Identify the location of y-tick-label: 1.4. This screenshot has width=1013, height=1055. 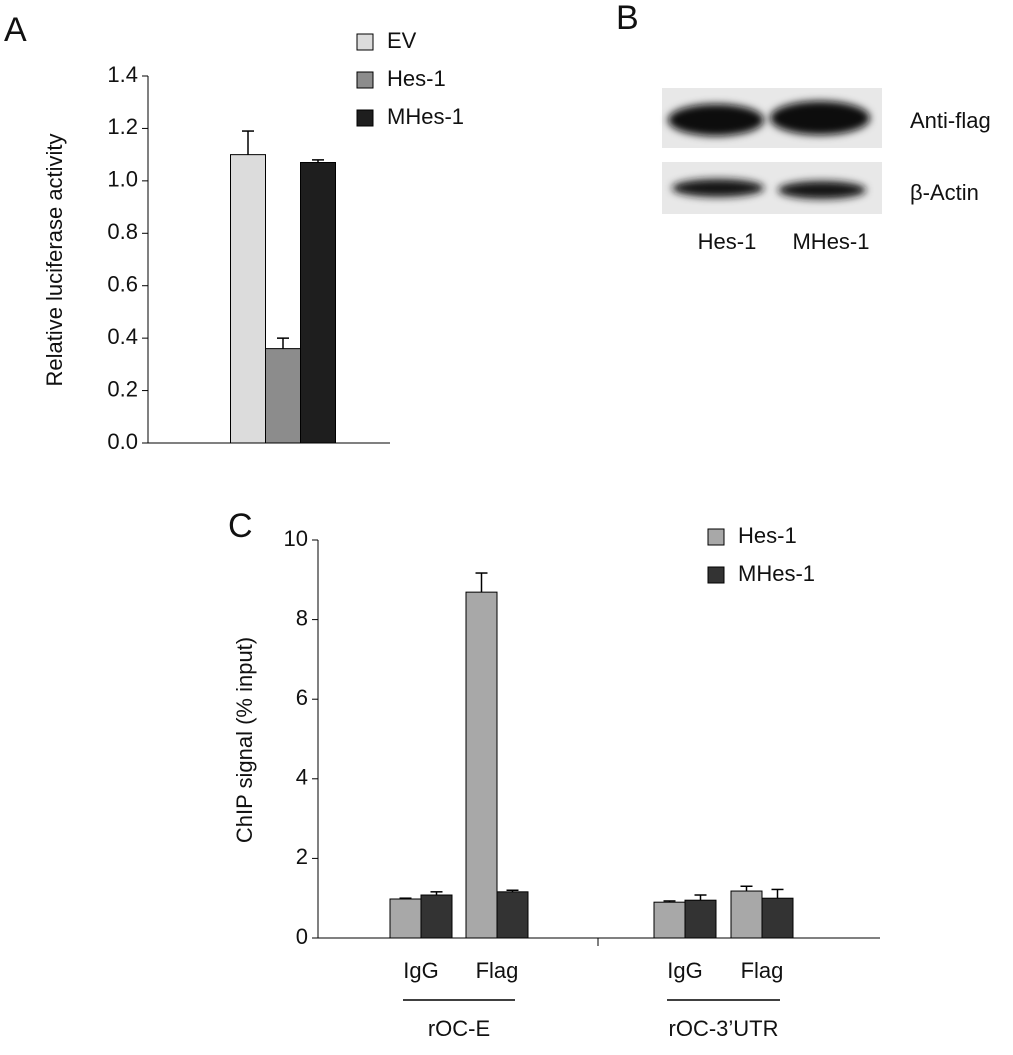
(122, 74).